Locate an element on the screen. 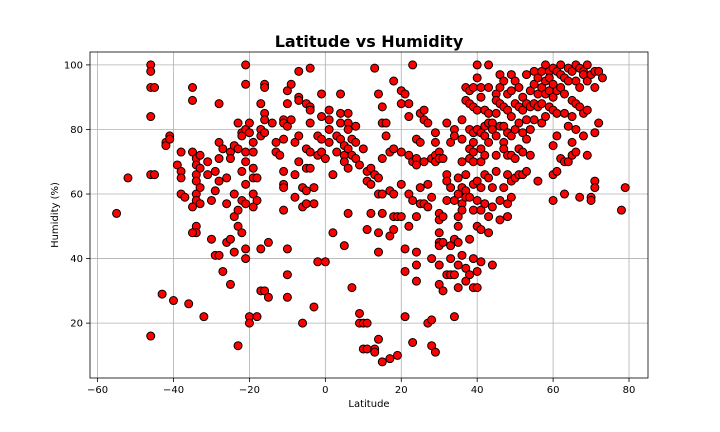  y-tick-label: 20 is located at coordinates (76, 324).